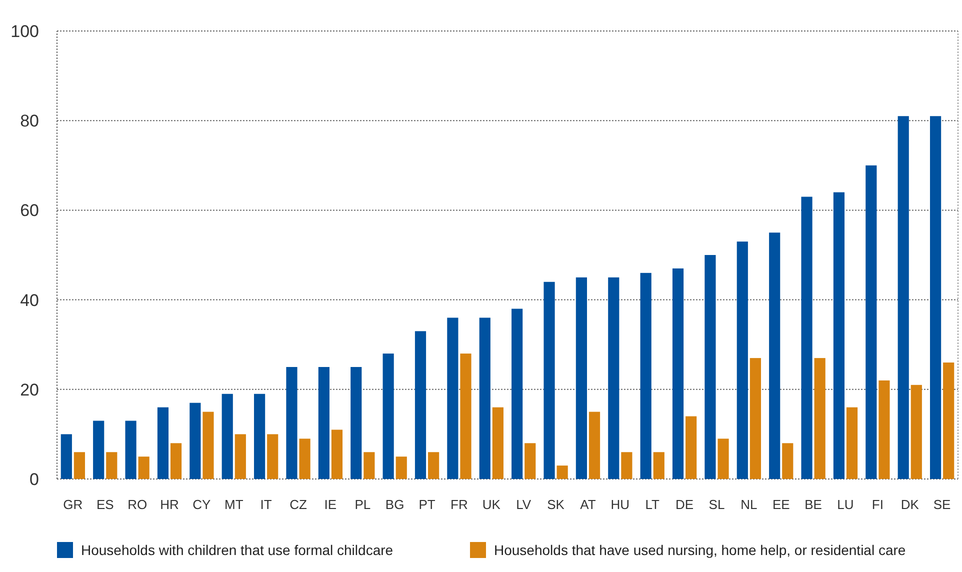 This screenshot has height=572, width=962. What do you see at coordinates (105, 504) in the screenshot?
I see `x-tick-label: ES` at bounding box center [105, 504].